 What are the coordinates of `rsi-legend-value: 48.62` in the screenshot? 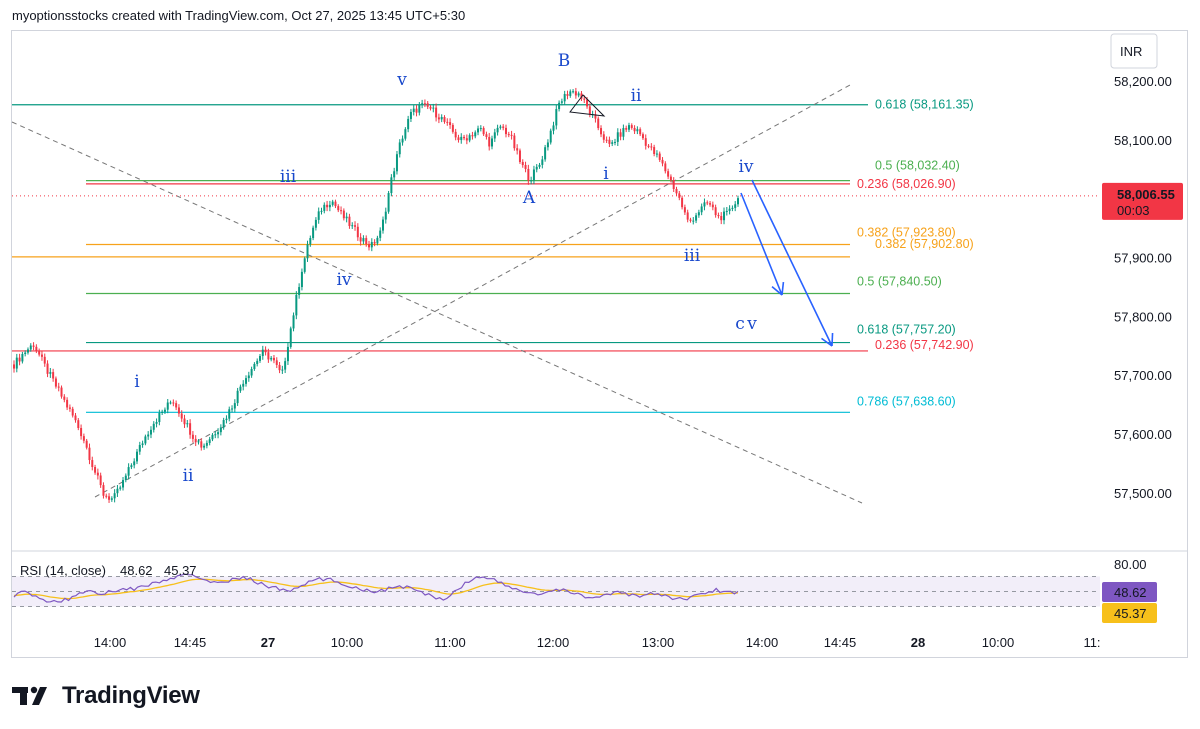 It's located at (136, 570).